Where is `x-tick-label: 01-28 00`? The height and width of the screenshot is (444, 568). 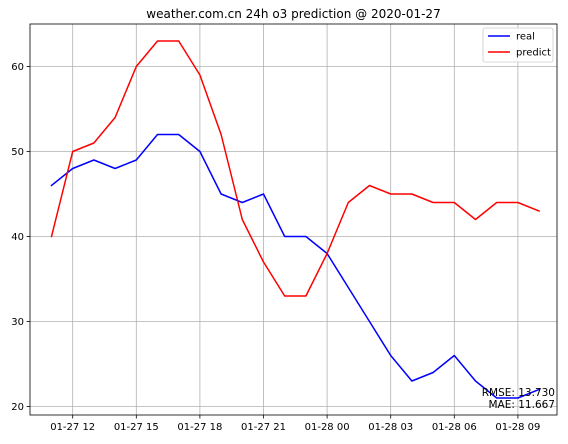 x-tick-label: 01-28 00 is located at coordinates (327, 427).